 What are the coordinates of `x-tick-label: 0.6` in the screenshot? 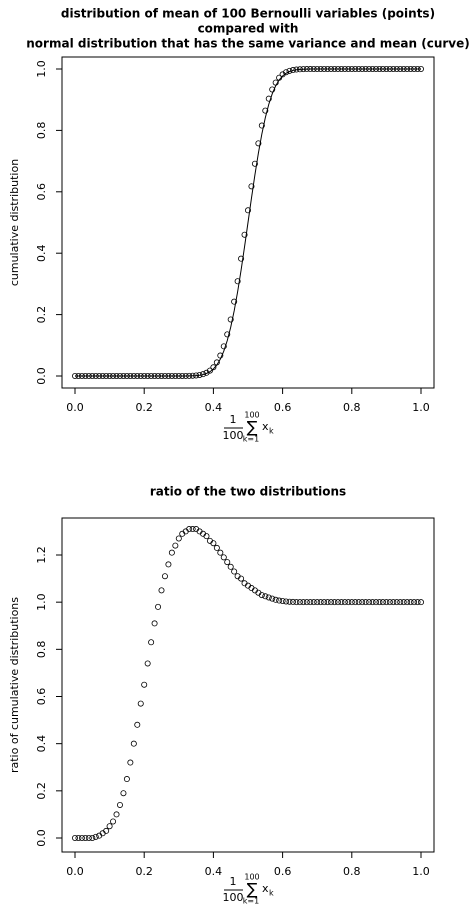 It's located at (283, 407).